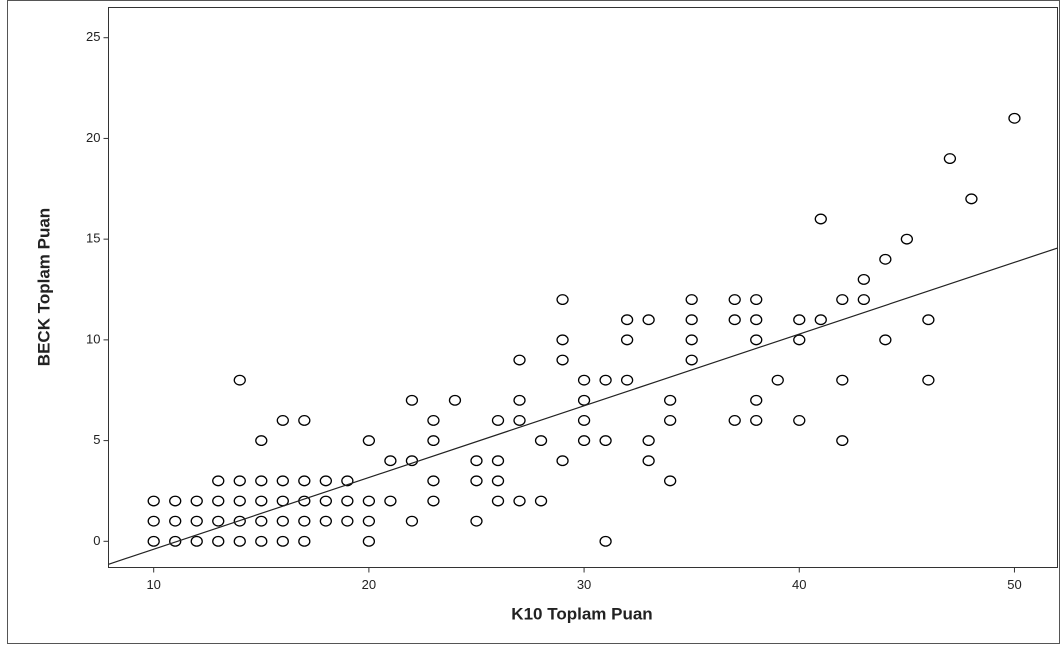  What do you see at coordinates (1014, 584) in the screenshot?
I see `x-tick-label: 50` at bounding box center [1014, 584].